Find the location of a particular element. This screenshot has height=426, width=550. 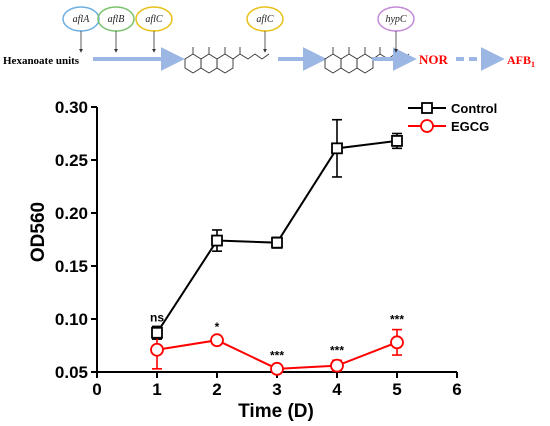

y-tick-label: 0.30 is located at coordinates (71, 107).